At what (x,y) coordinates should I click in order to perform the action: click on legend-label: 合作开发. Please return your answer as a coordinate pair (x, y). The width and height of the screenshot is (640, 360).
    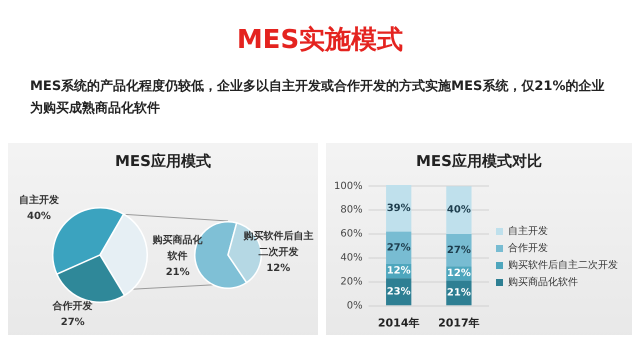
    Looking at the image, I should click on (528, 248).